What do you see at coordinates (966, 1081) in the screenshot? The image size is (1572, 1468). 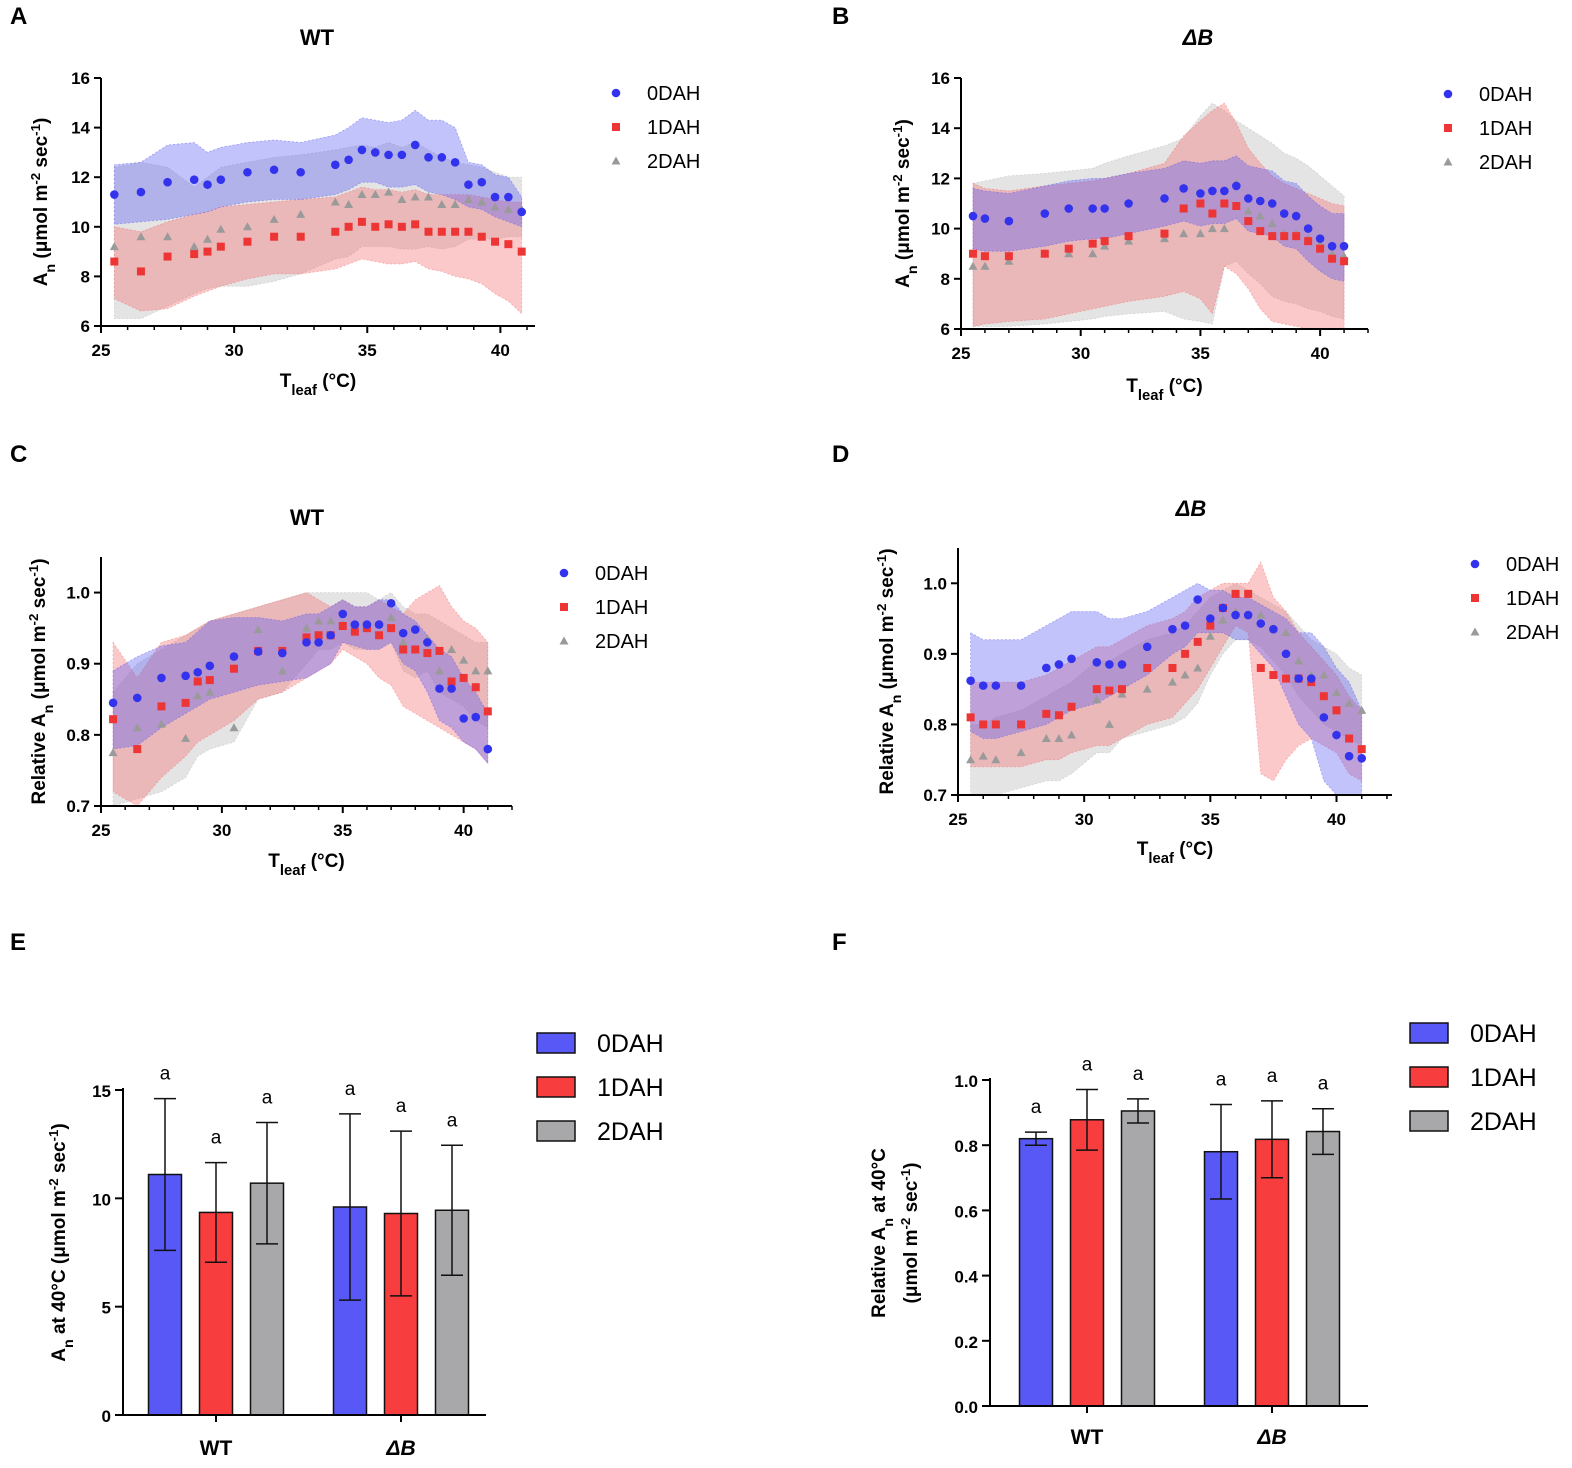 I see `y-tick-label: 1.0` at bounding box center [966, 1081].